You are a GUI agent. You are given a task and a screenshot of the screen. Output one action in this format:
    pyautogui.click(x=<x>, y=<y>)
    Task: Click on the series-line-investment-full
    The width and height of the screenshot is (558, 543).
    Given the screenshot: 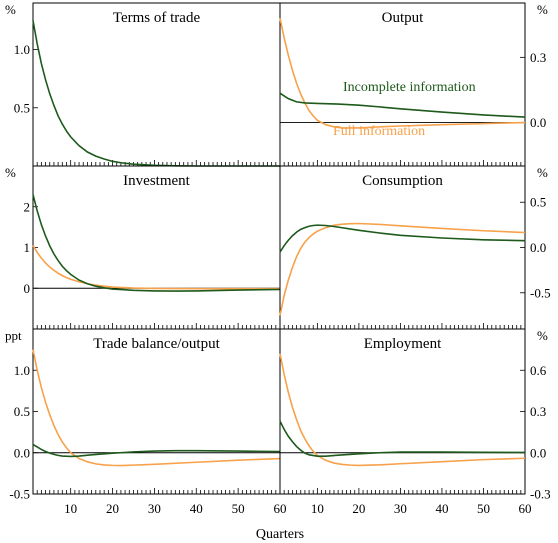 What is the action you would take?
    pyautogui.click(x=156, y=267)
    